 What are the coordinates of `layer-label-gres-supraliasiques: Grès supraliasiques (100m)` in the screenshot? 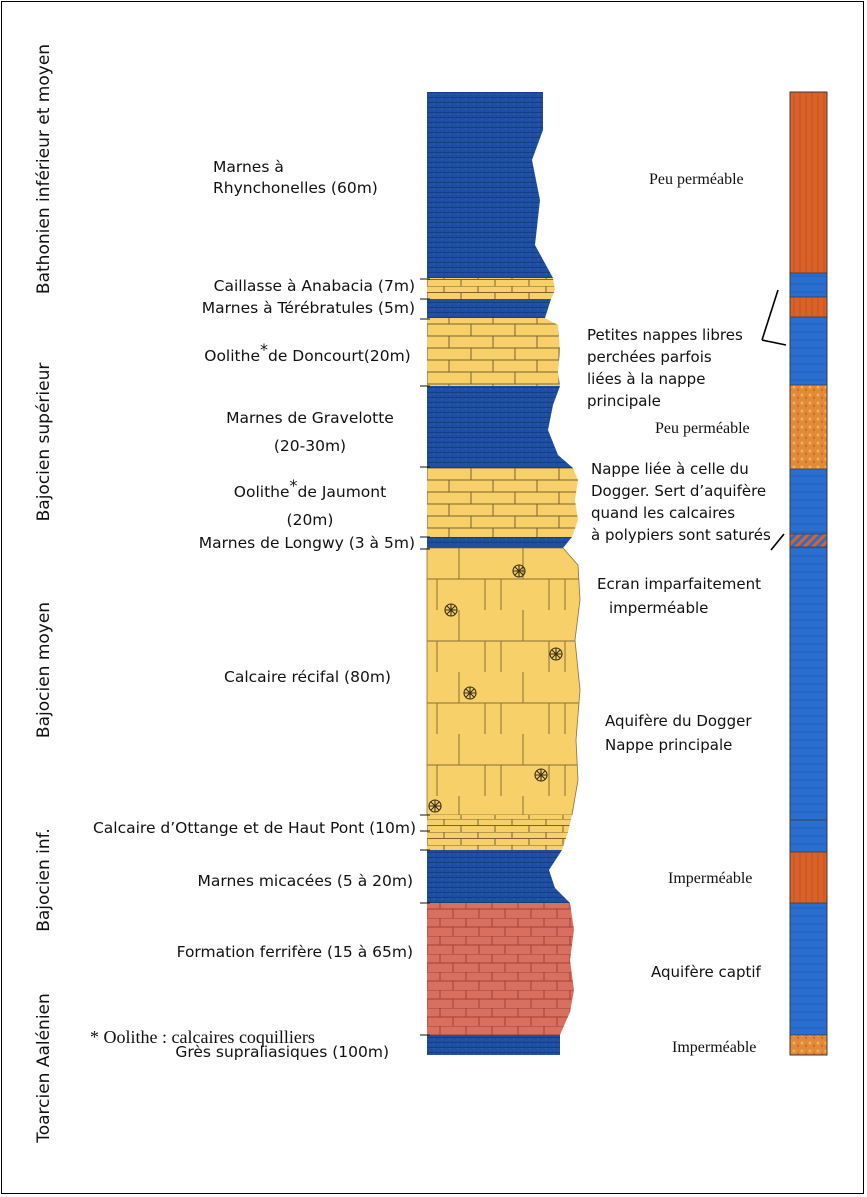 It's located at (282, 1052).